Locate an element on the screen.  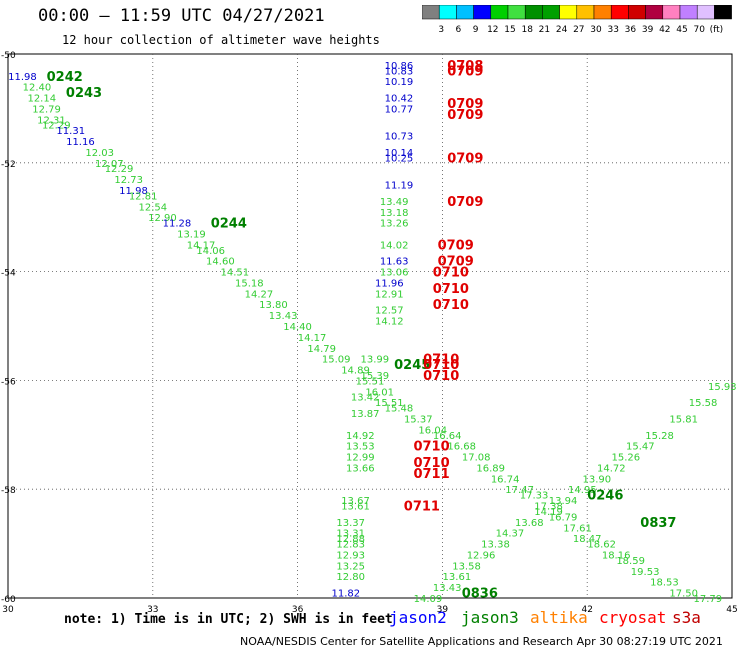
y-tick-label: -58 is located at coordinates (8, 491).